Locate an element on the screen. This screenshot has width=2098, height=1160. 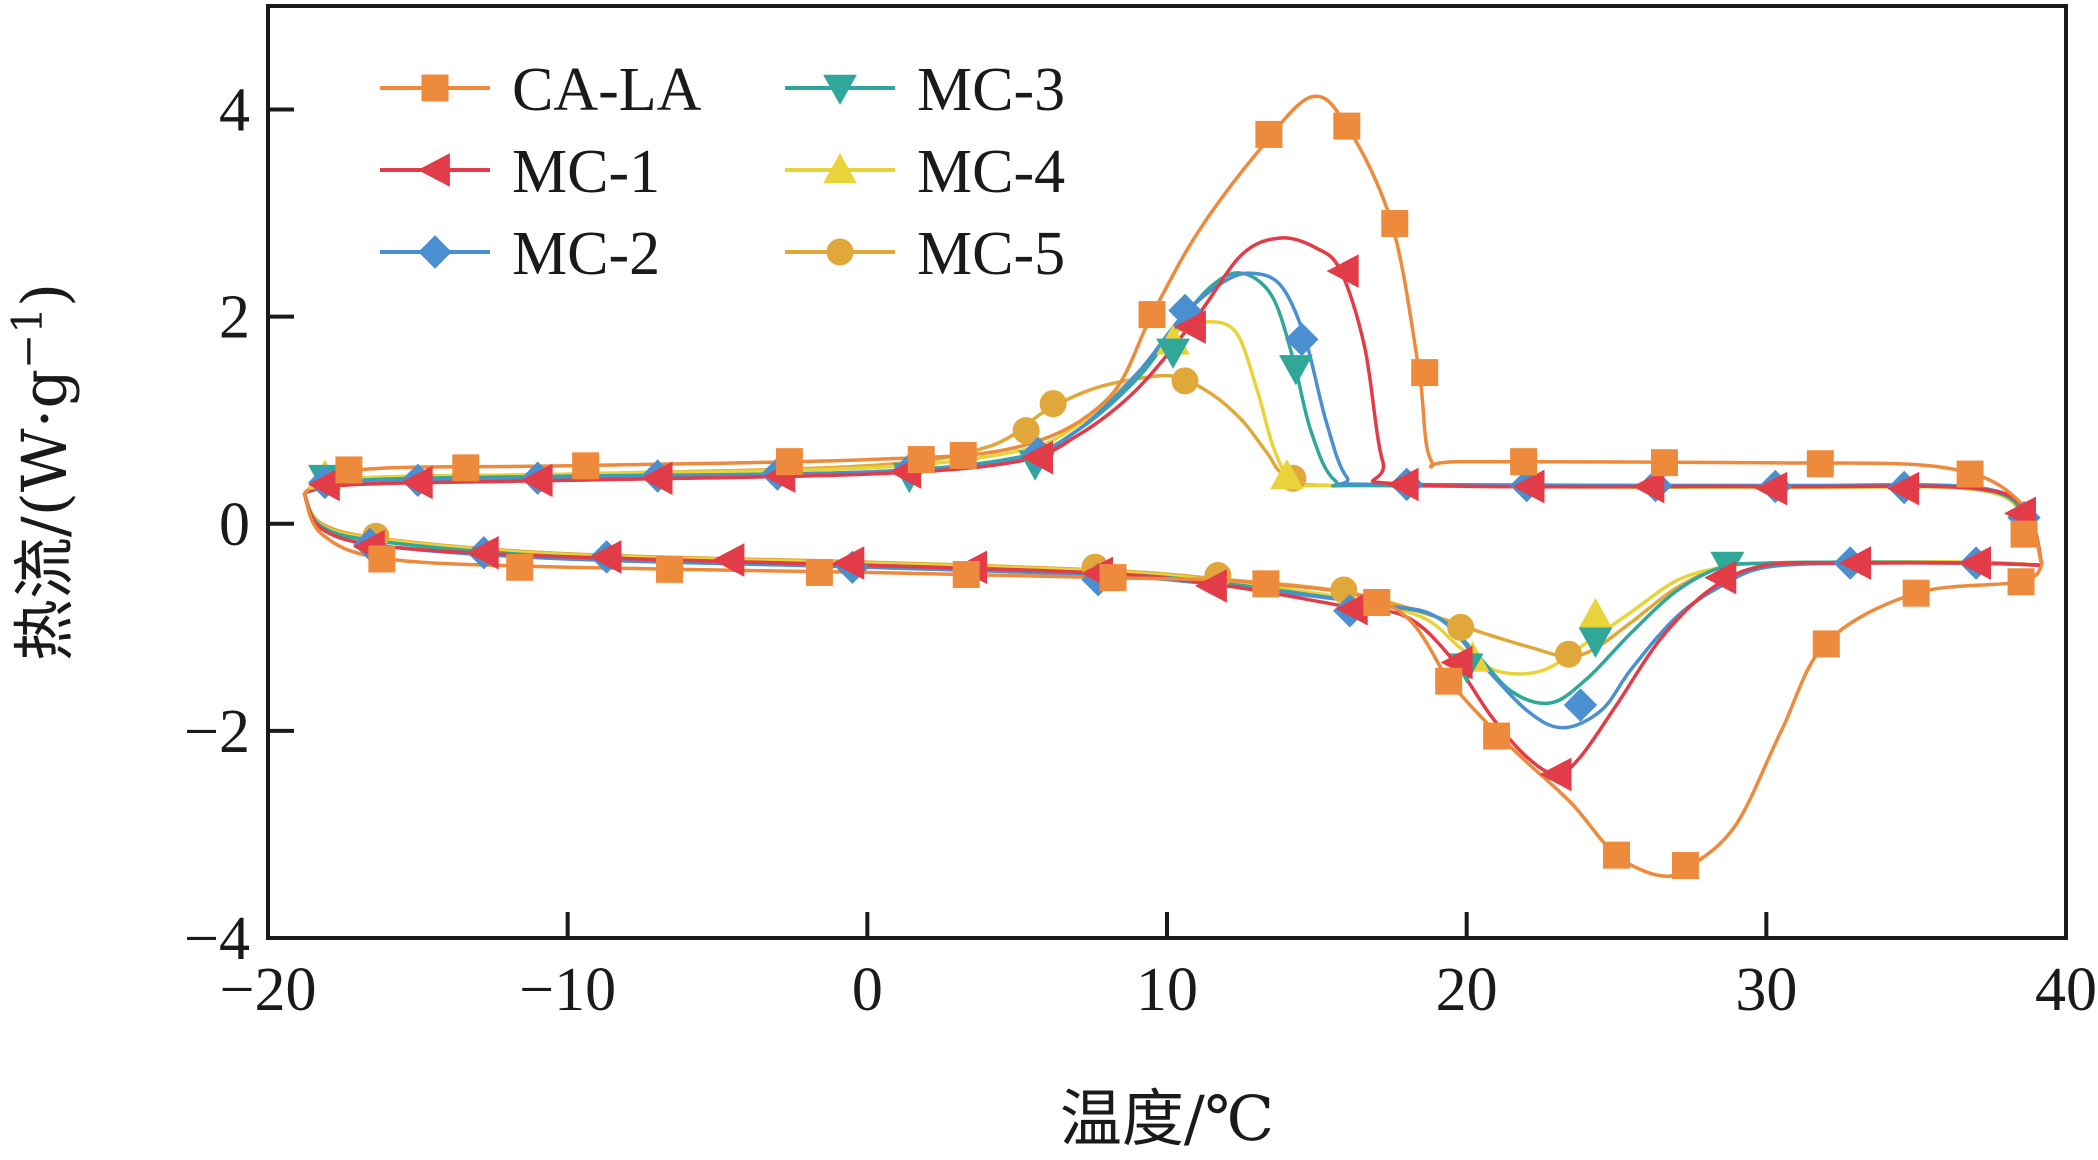
y-axis-label: 热流/(W·g−1) is located at coordinates (42, 472).